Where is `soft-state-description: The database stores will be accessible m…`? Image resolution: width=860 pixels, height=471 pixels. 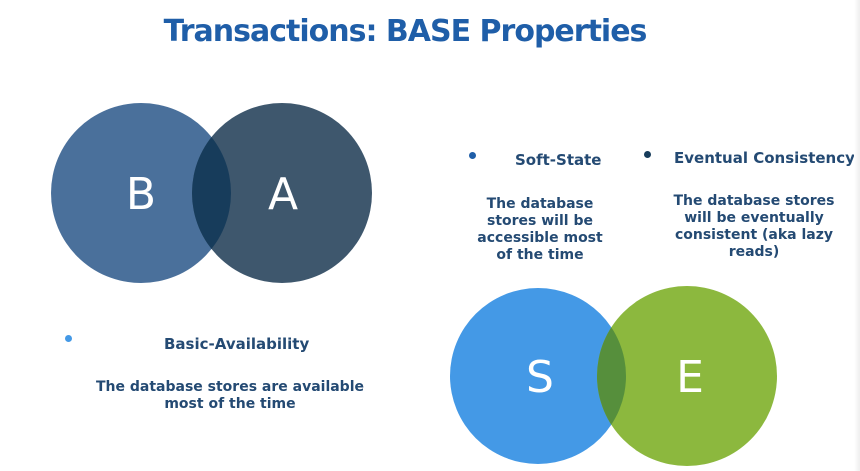 soft-state-description: The database stores will be accessible m… is located at coordinates (540, 229).